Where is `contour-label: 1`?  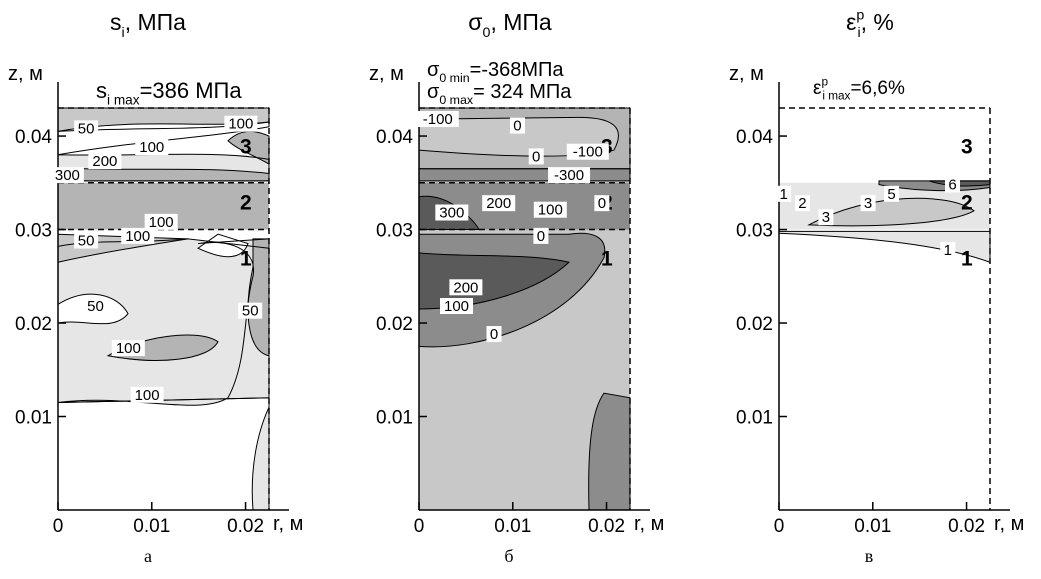 contour-label: 1 is located at coordinates (784, 194).